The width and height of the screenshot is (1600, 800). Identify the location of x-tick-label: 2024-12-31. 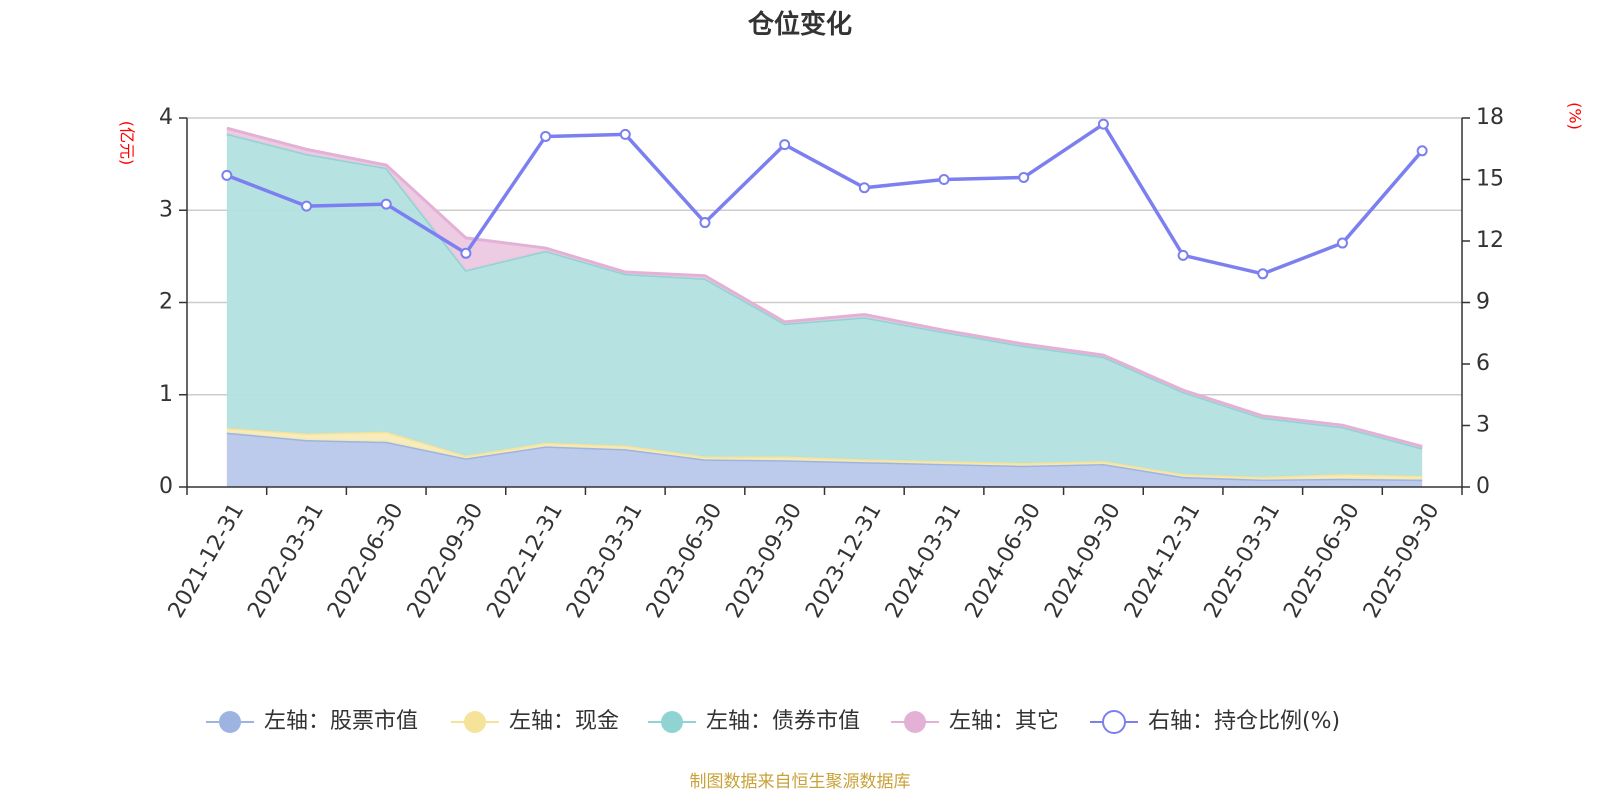
(1163, 560).